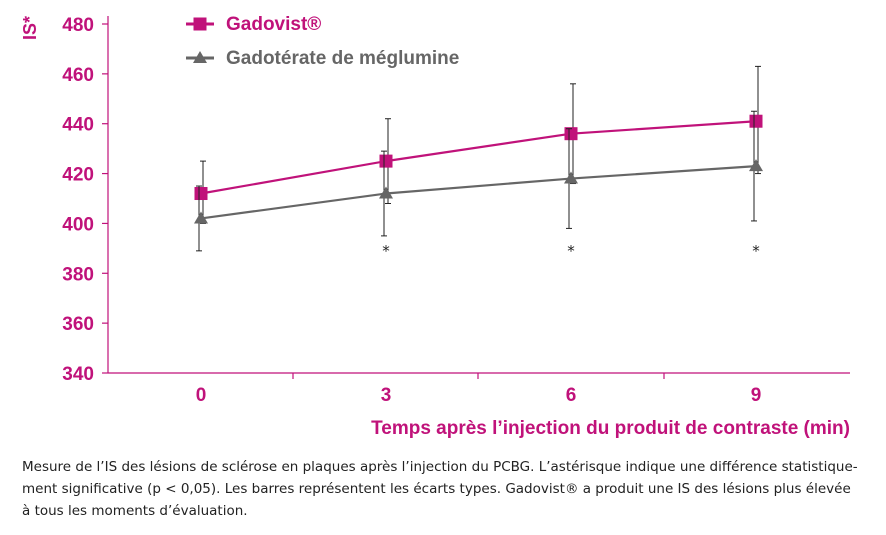  I want to click on legend: Gadovist® Gadotérate de méglumine, so click(322, 41).